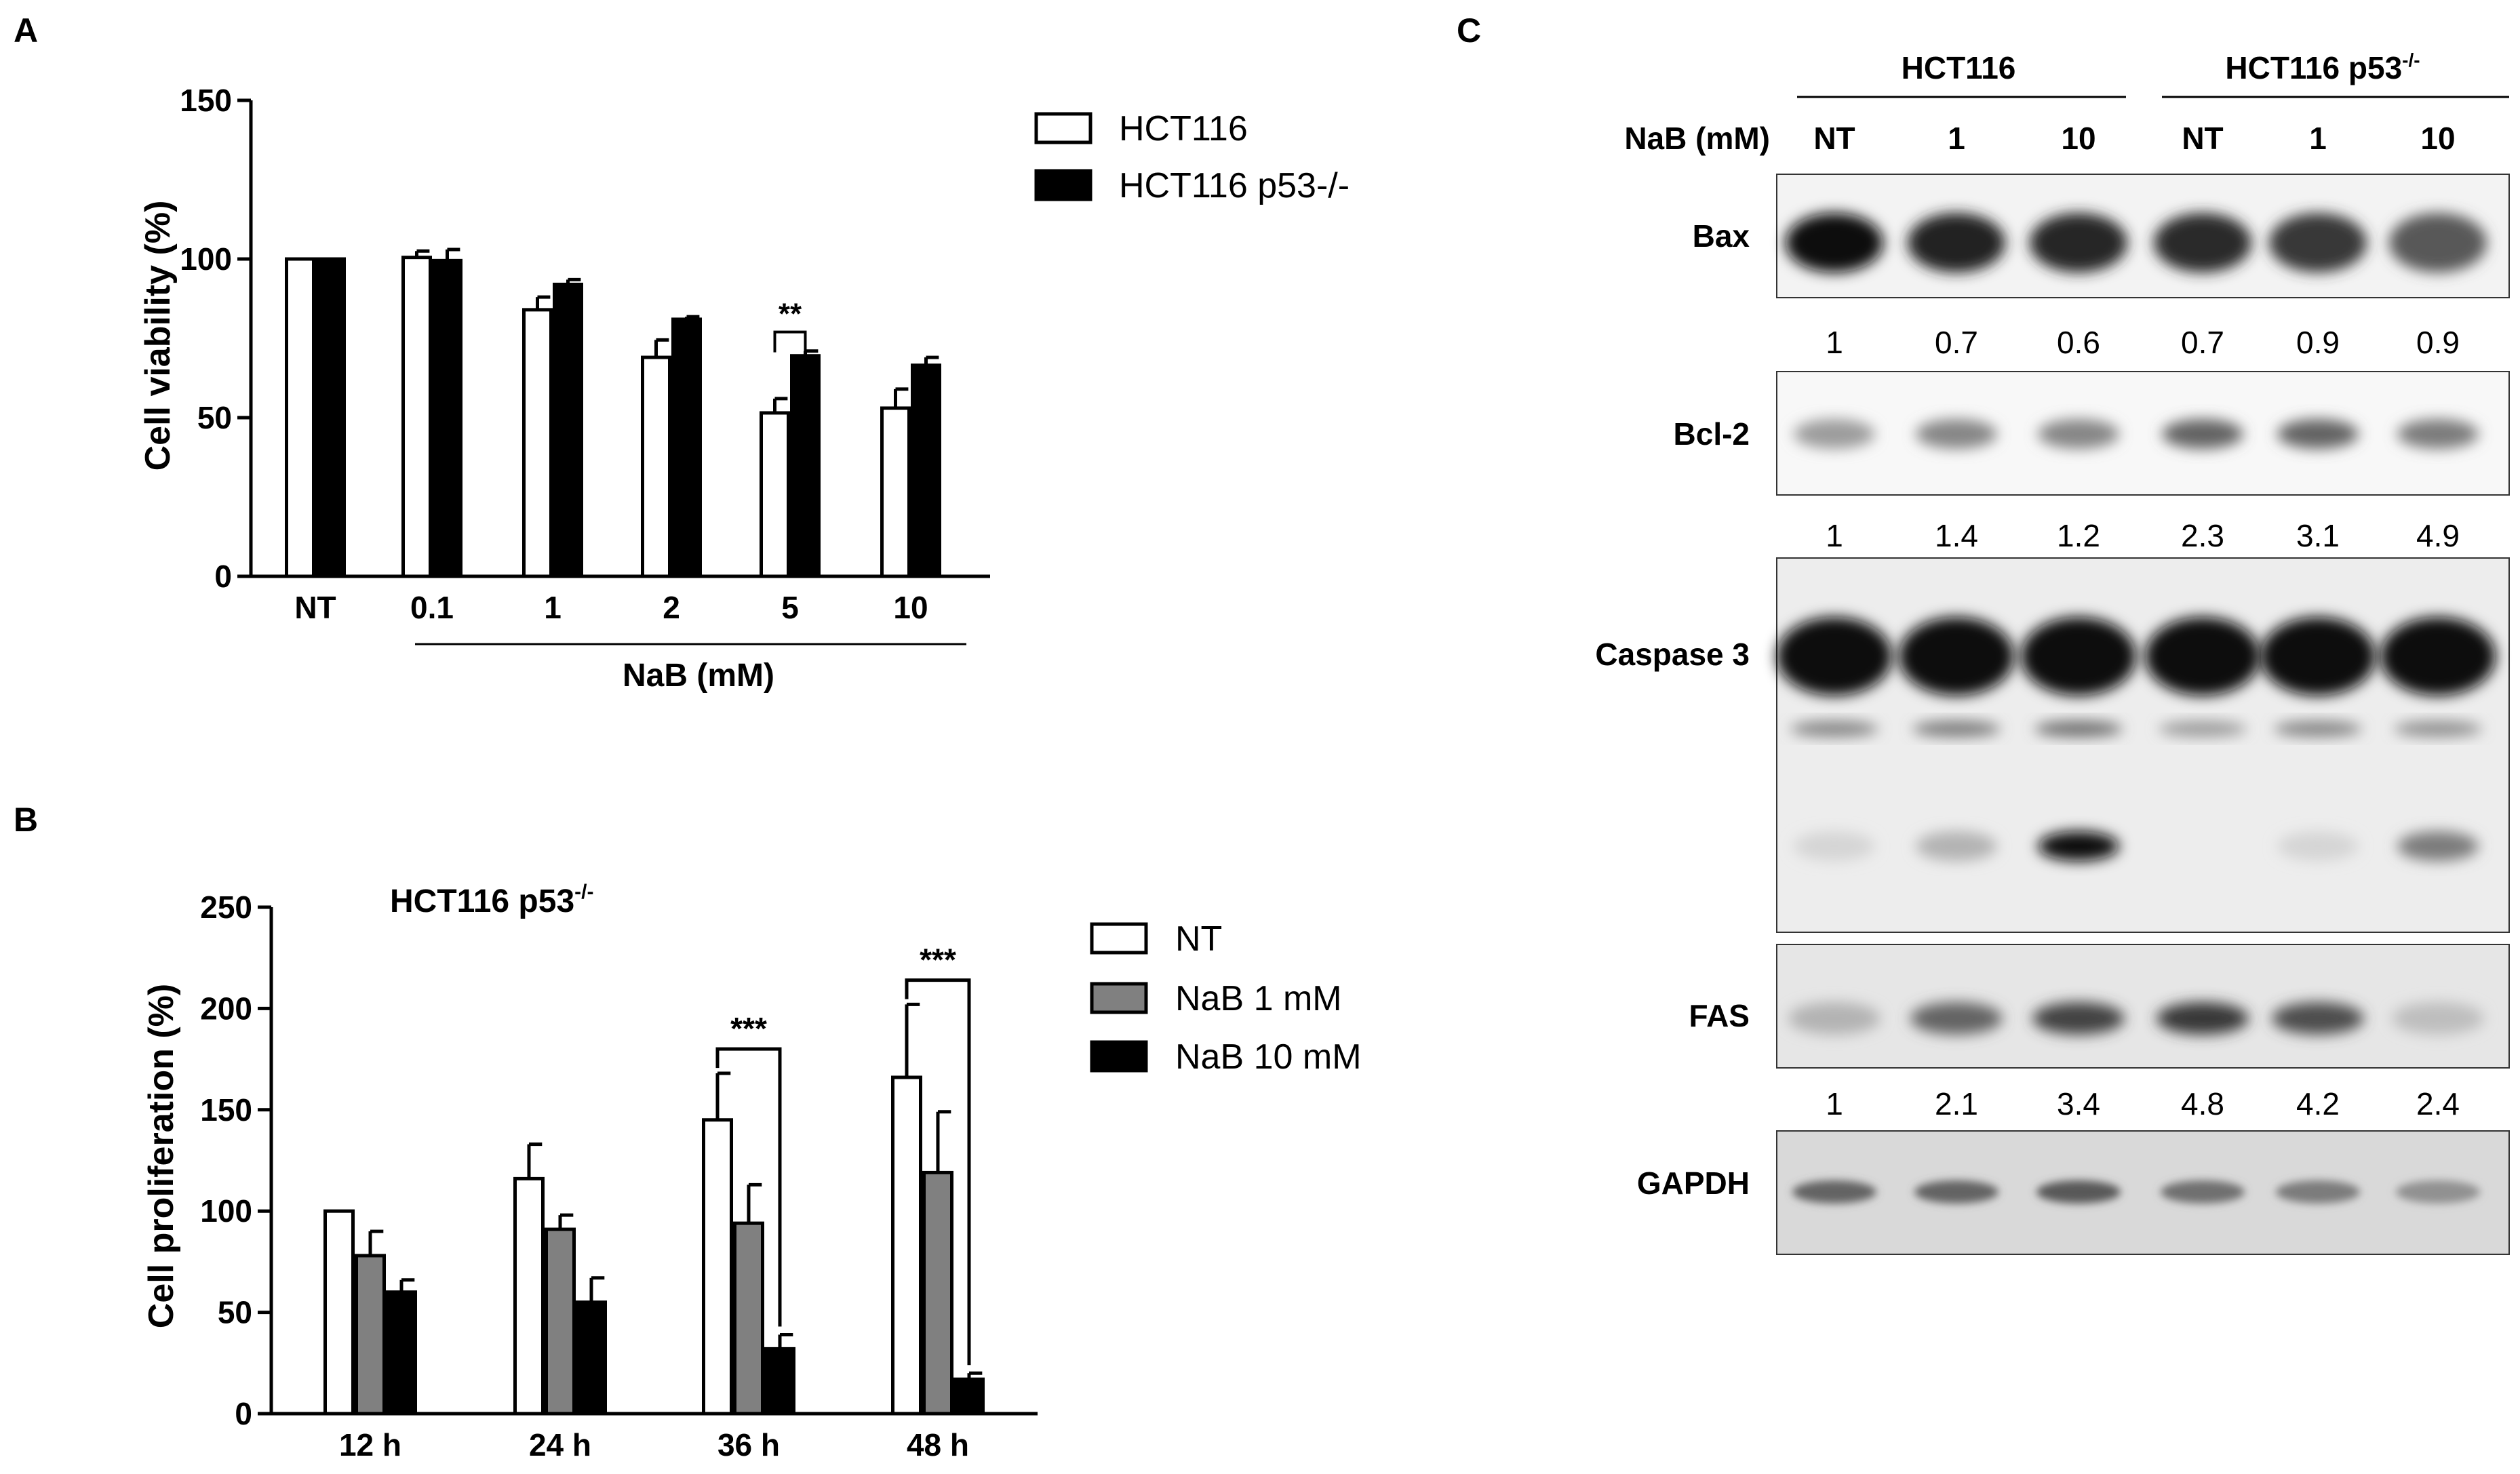  Describe the element at coordinates (482, 901) in the screenshot. I see `chart-b-title-main: HCT116 p53` at that location.